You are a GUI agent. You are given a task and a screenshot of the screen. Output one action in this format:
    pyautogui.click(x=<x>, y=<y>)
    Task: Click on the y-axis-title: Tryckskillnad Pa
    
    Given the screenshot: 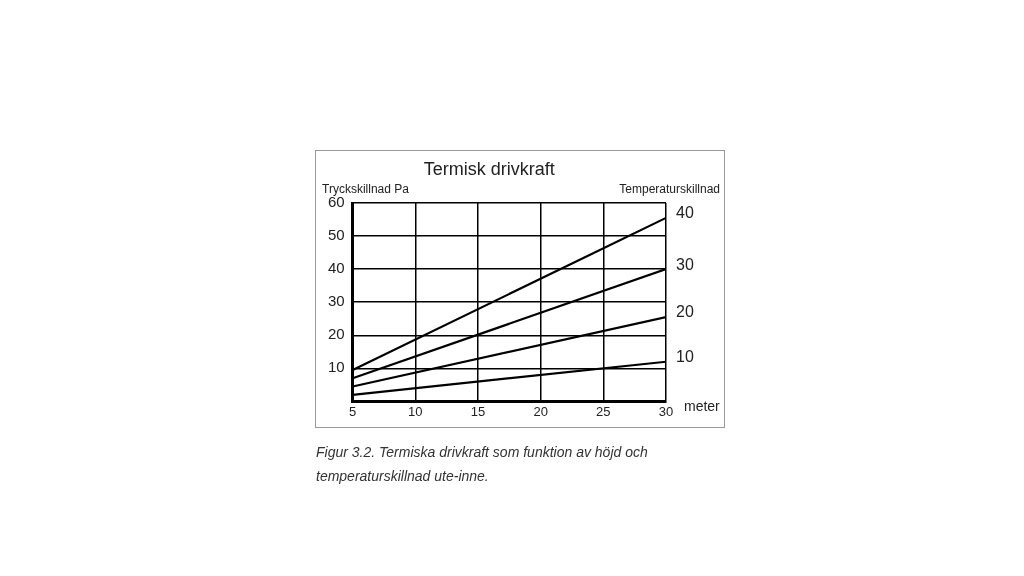 What is the action you would take?
    pyautogui.click(x=366, y=189)
    